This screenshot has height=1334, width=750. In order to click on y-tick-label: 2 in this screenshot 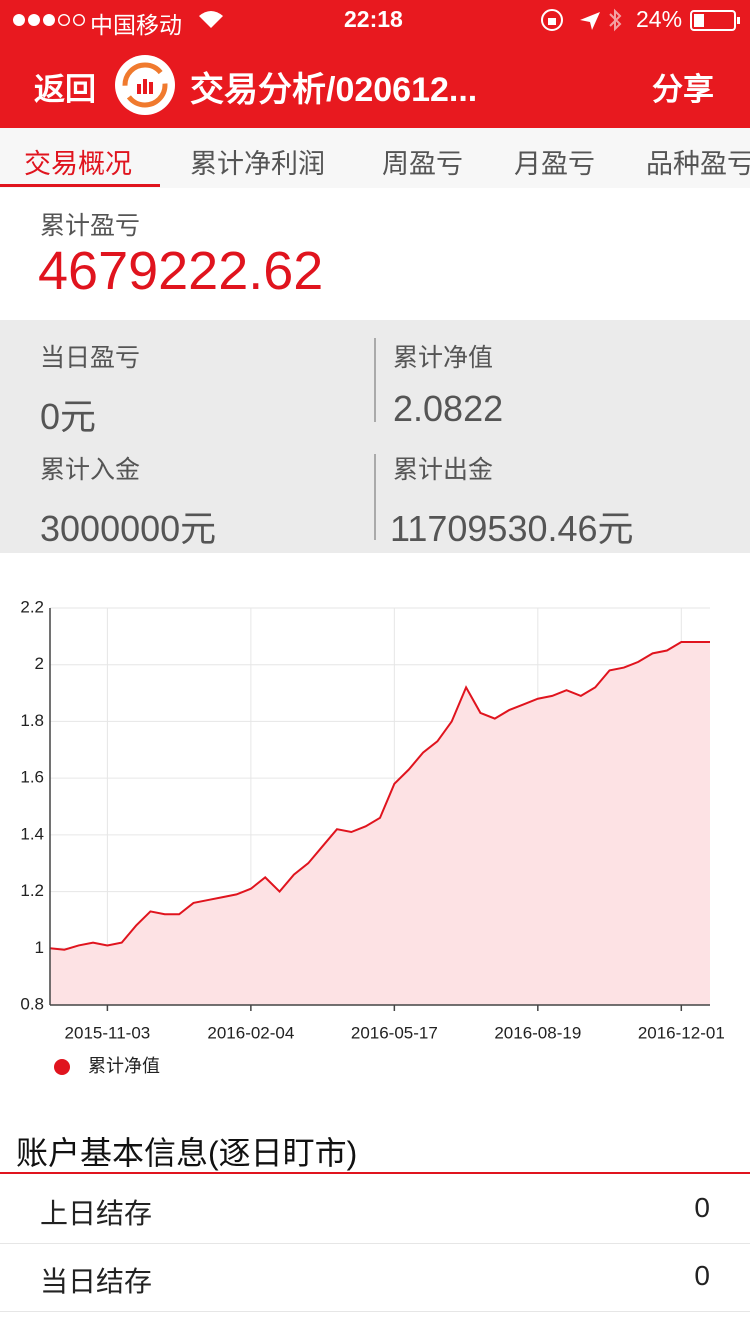, I will do `click(39, 663)`.